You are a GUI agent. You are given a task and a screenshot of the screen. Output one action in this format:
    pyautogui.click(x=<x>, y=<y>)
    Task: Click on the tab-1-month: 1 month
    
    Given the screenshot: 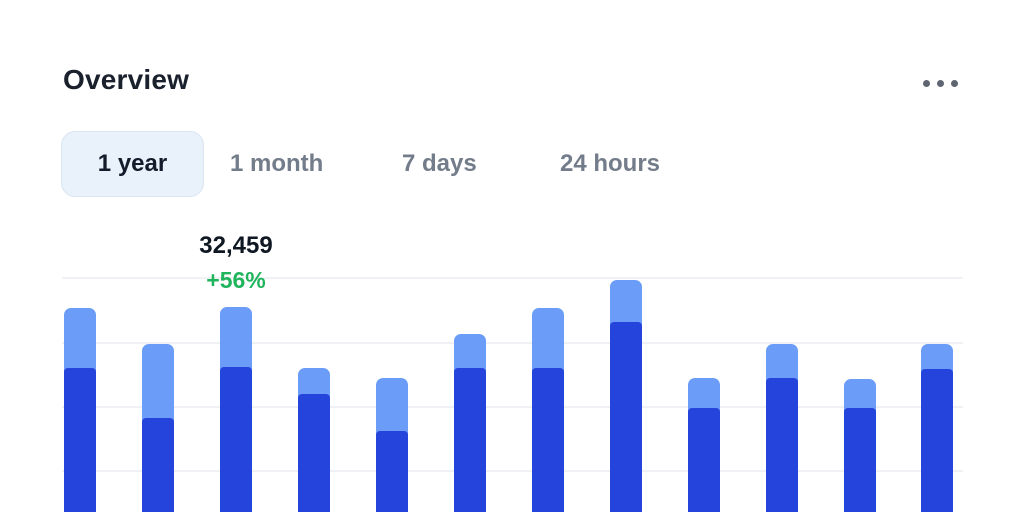 What is the action you would take?
    pyautogui.click(x=277, y=163)
    